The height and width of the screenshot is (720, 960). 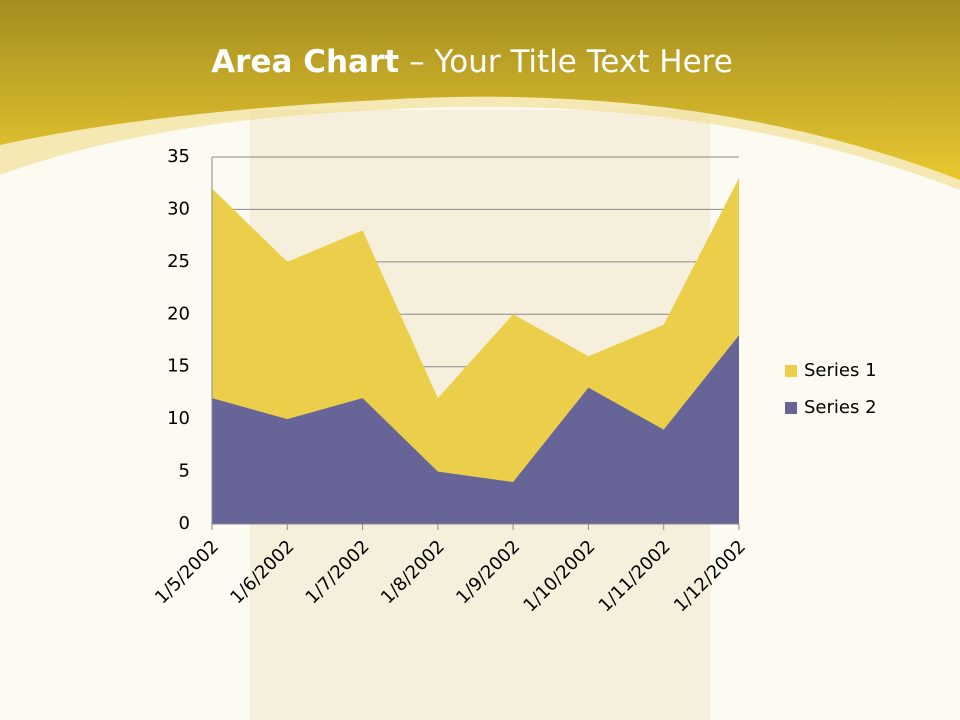 I want to click on title-rest: – Your Title Text Here, so click(x=571, y=62).